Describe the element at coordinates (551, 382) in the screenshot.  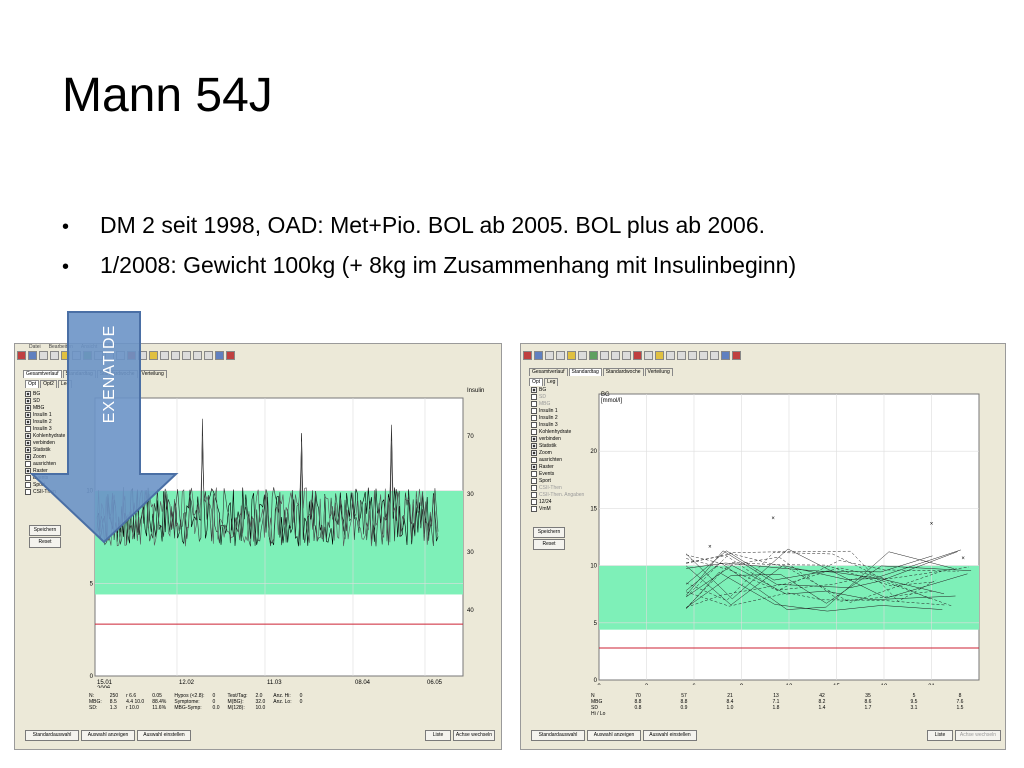
I see `tab-leg: Leg` at that location.